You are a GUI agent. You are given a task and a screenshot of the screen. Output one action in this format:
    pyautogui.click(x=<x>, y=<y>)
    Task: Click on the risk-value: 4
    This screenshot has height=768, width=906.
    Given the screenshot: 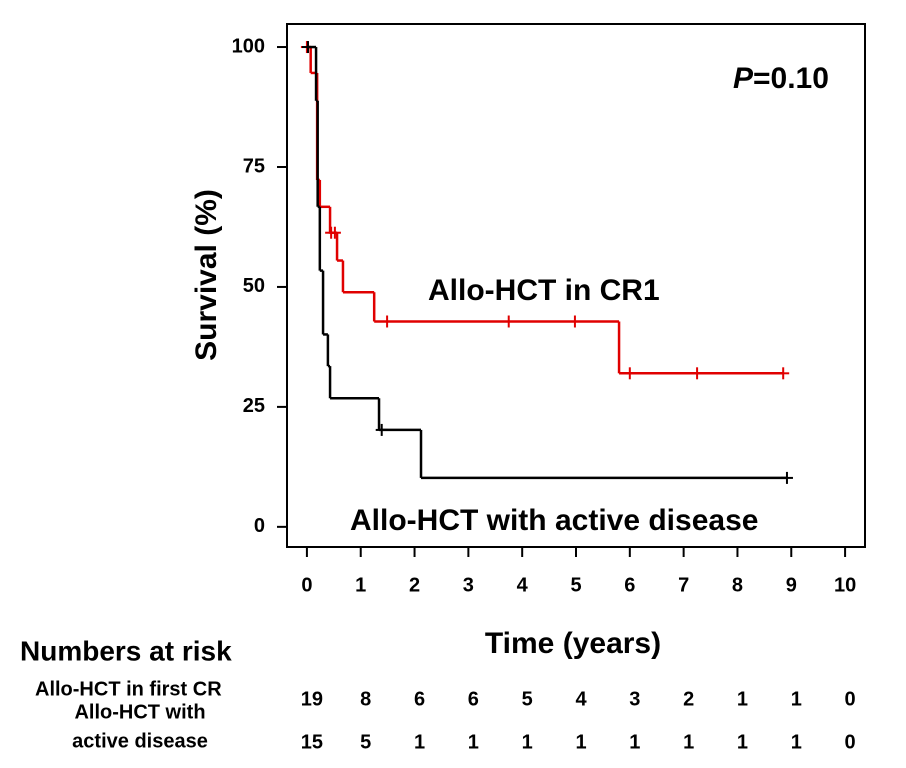 What is the action you would take?
    pyautogui.click(x=581, y=699)
    